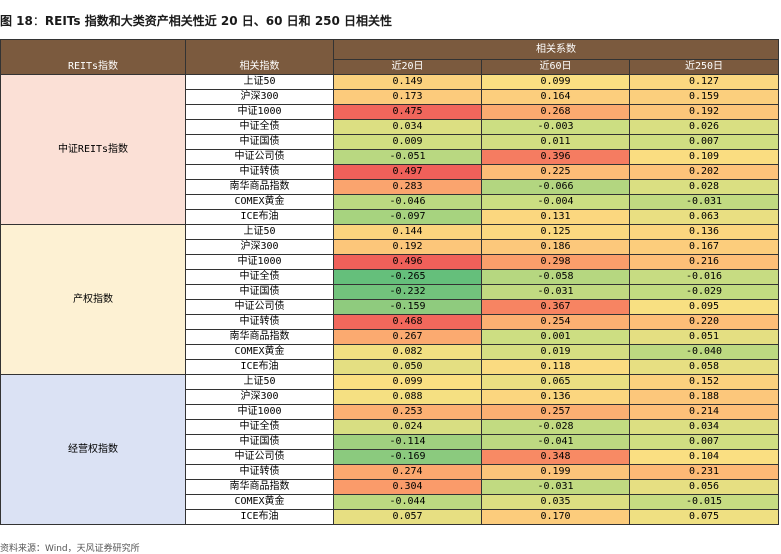  I want to click on table-row: 南华商品指数 0.283 -0.066 0.028, so click(390, 187).